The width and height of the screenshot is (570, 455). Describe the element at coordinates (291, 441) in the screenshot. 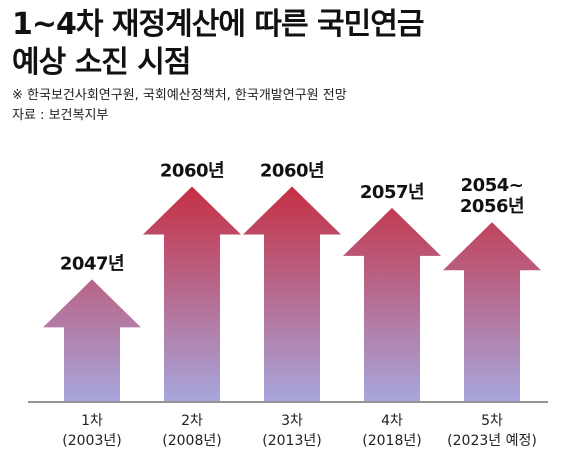

I see `x-tick-label-line: (2013년)` at that location.